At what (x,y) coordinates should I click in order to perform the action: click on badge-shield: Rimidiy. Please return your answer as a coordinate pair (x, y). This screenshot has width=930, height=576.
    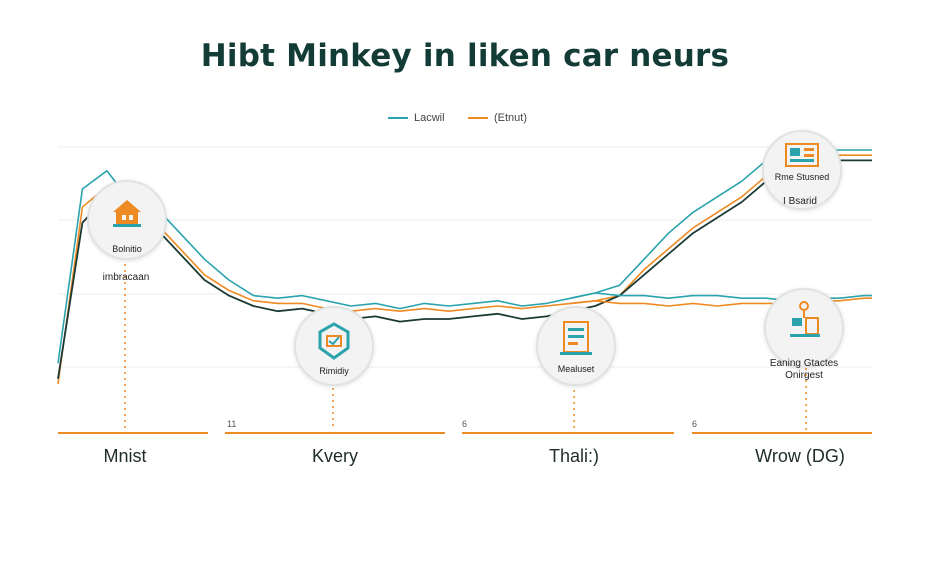
    Looking at the image, I should click on (334, 346).